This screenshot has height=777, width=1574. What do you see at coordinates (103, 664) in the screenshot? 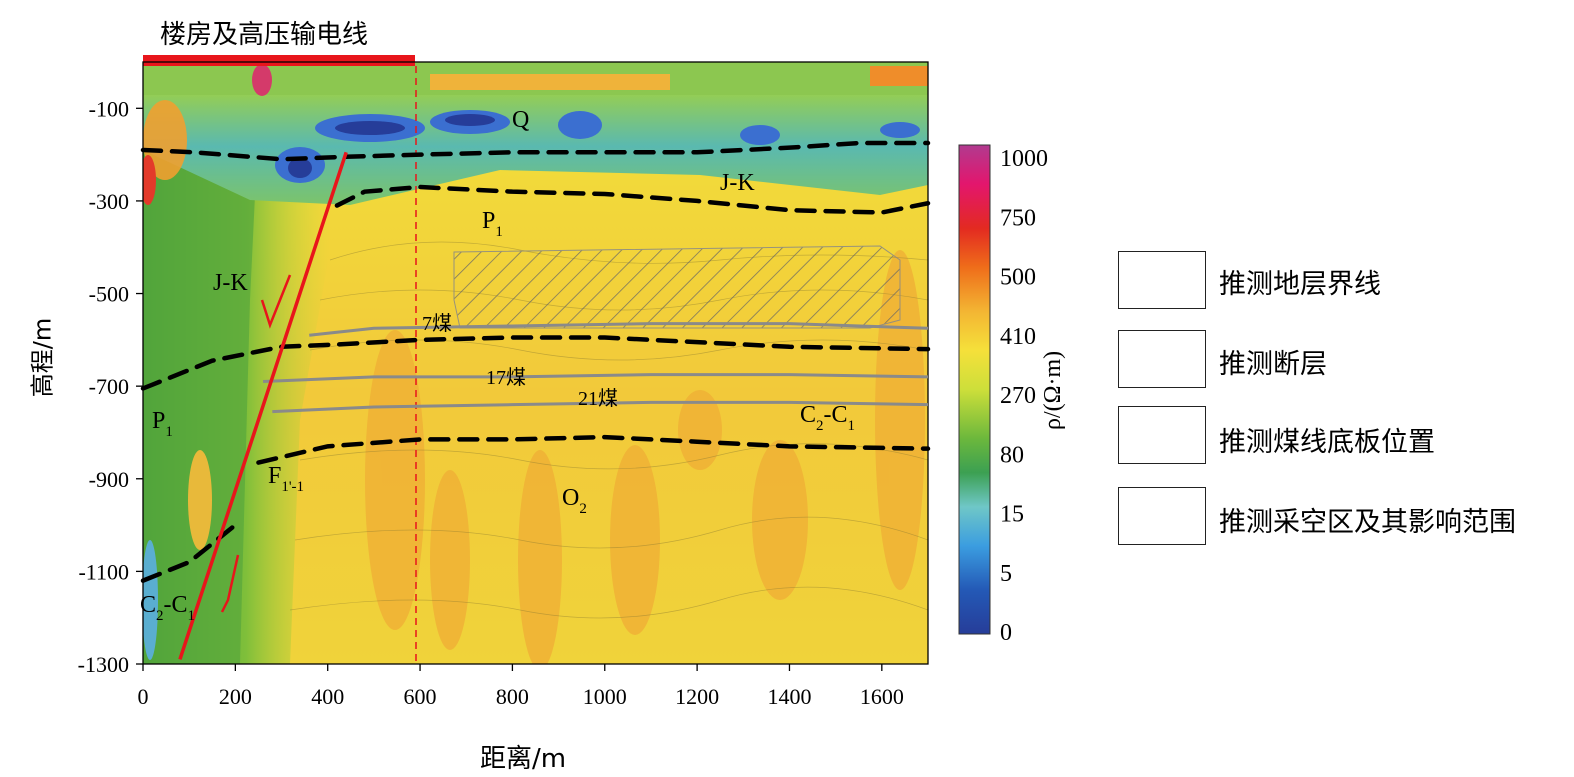
I see `y-tick-label: -1300` at bounding box center [103, 664].